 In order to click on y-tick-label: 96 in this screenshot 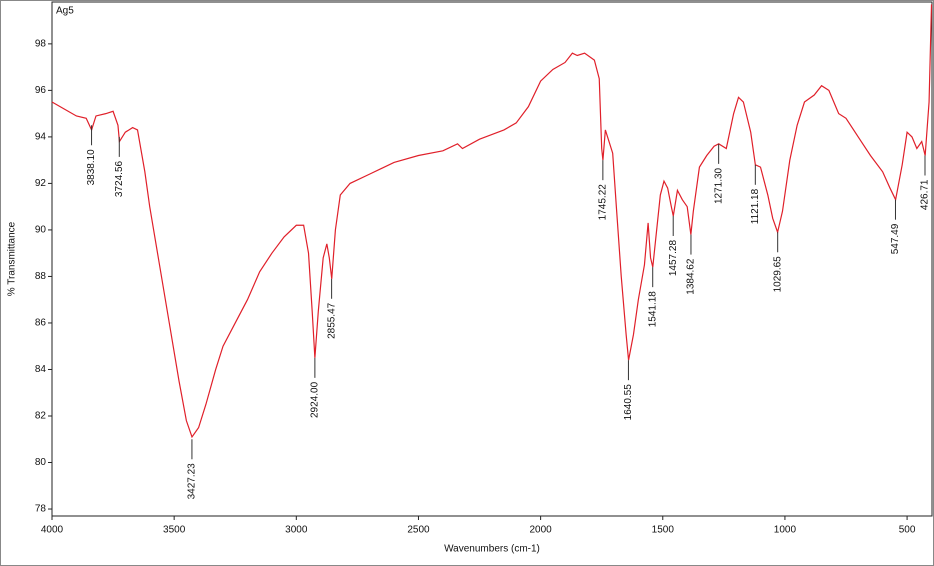, I will do `click(41, 90)`.